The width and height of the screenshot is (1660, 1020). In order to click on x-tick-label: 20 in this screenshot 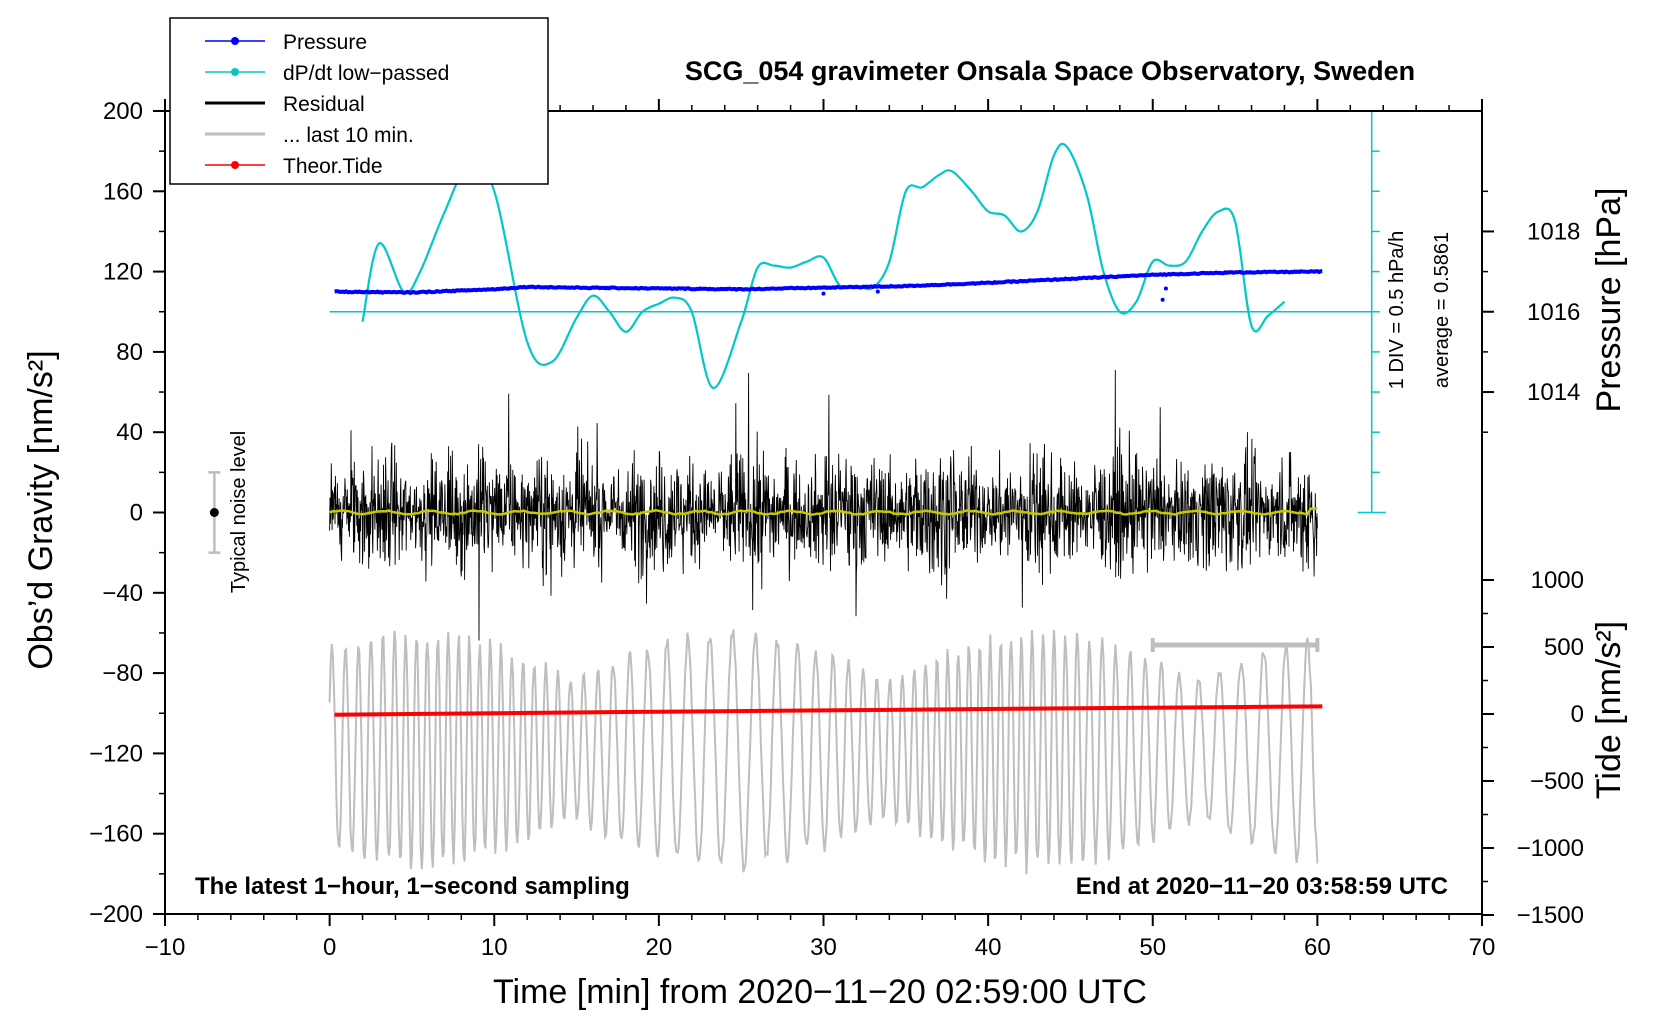, I will do `click(659, 947)`.